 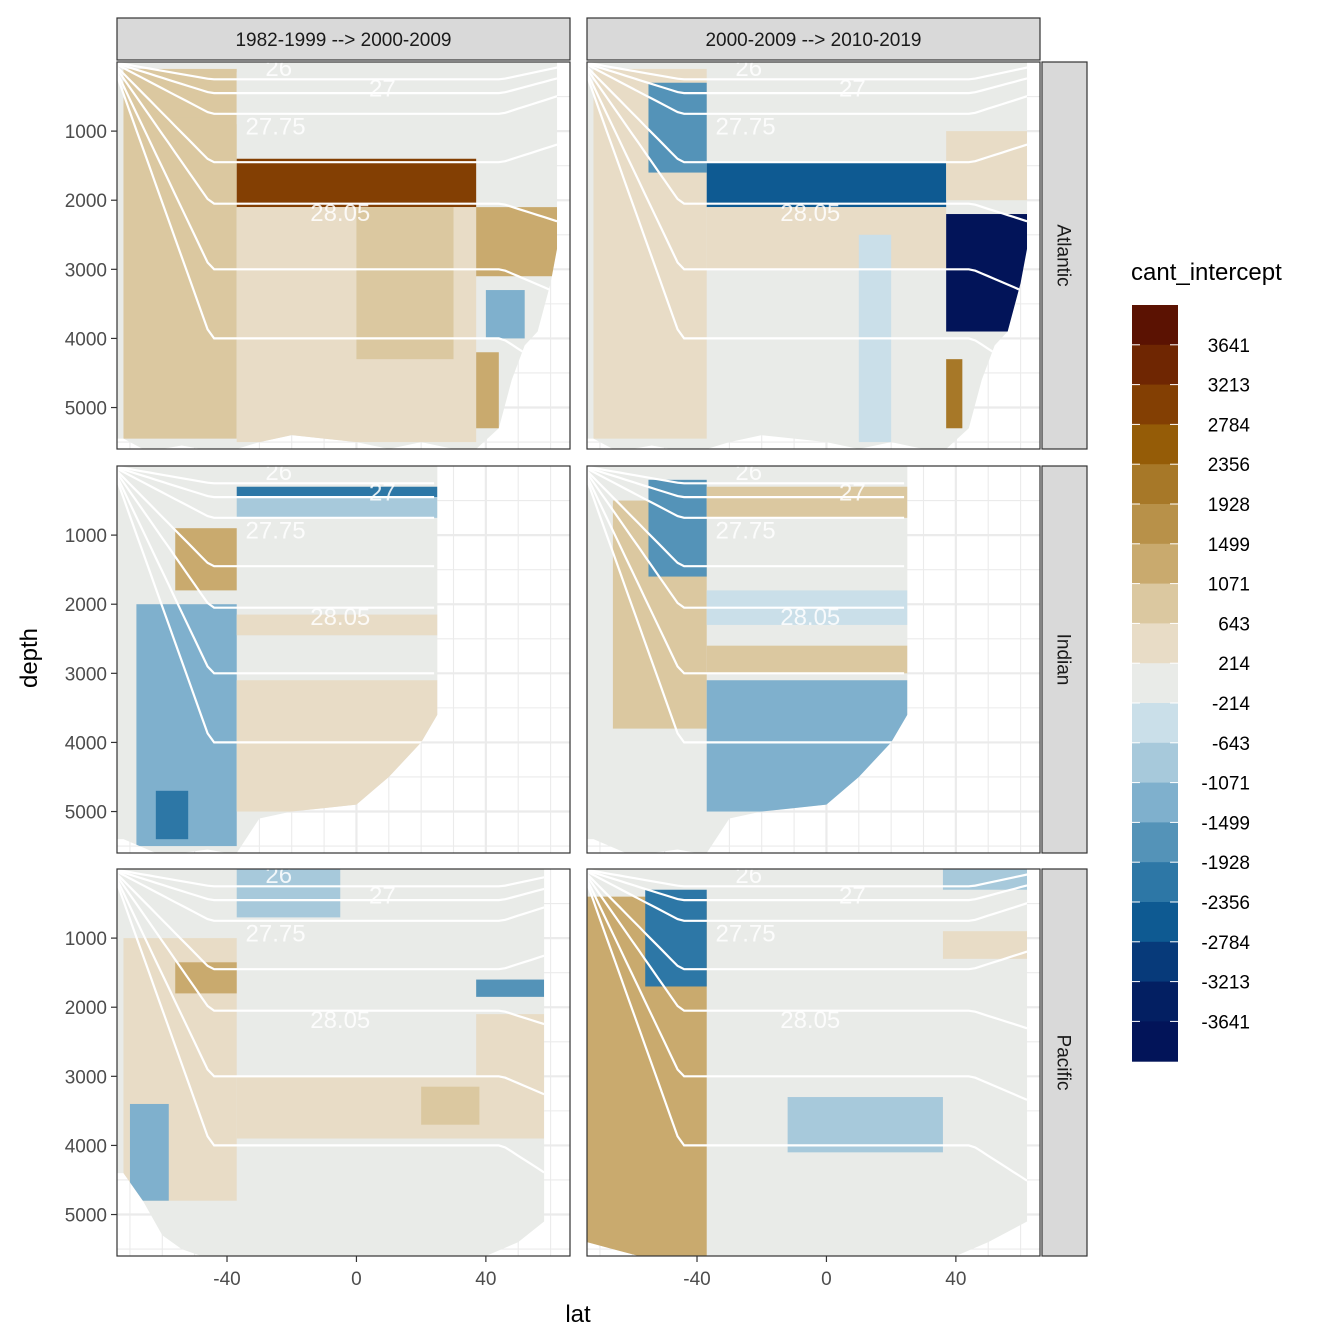 What do you see at coordinates (1225, 823) in the screenshot?
I see `legend-label: -1499` at bounding box center [1225, 823].